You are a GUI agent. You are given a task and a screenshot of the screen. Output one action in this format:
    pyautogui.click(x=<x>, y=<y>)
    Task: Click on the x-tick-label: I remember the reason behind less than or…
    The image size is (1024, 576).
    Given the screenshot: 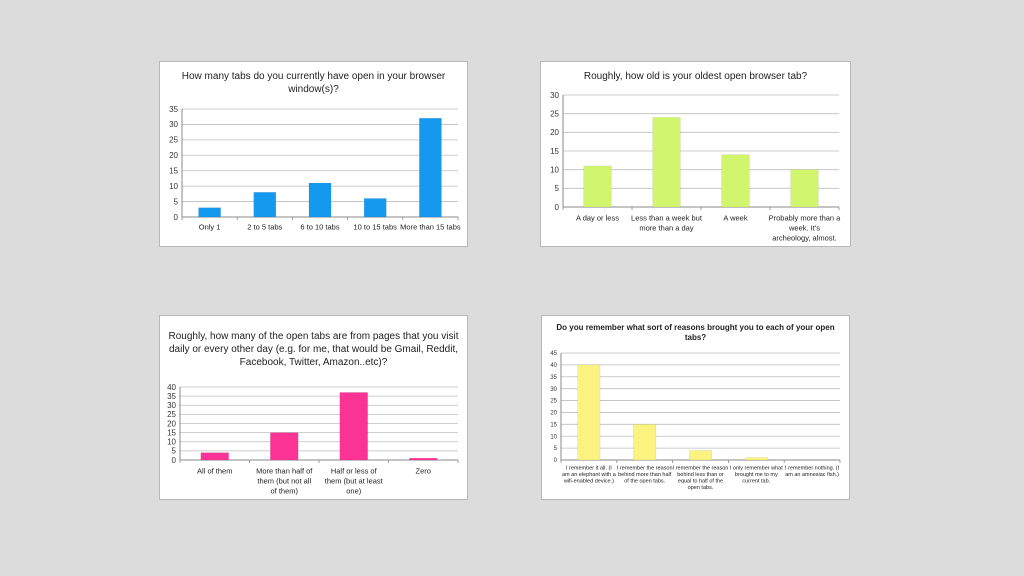 What is the action you would take?
    pyautogui.click(x=701, y=478)
    